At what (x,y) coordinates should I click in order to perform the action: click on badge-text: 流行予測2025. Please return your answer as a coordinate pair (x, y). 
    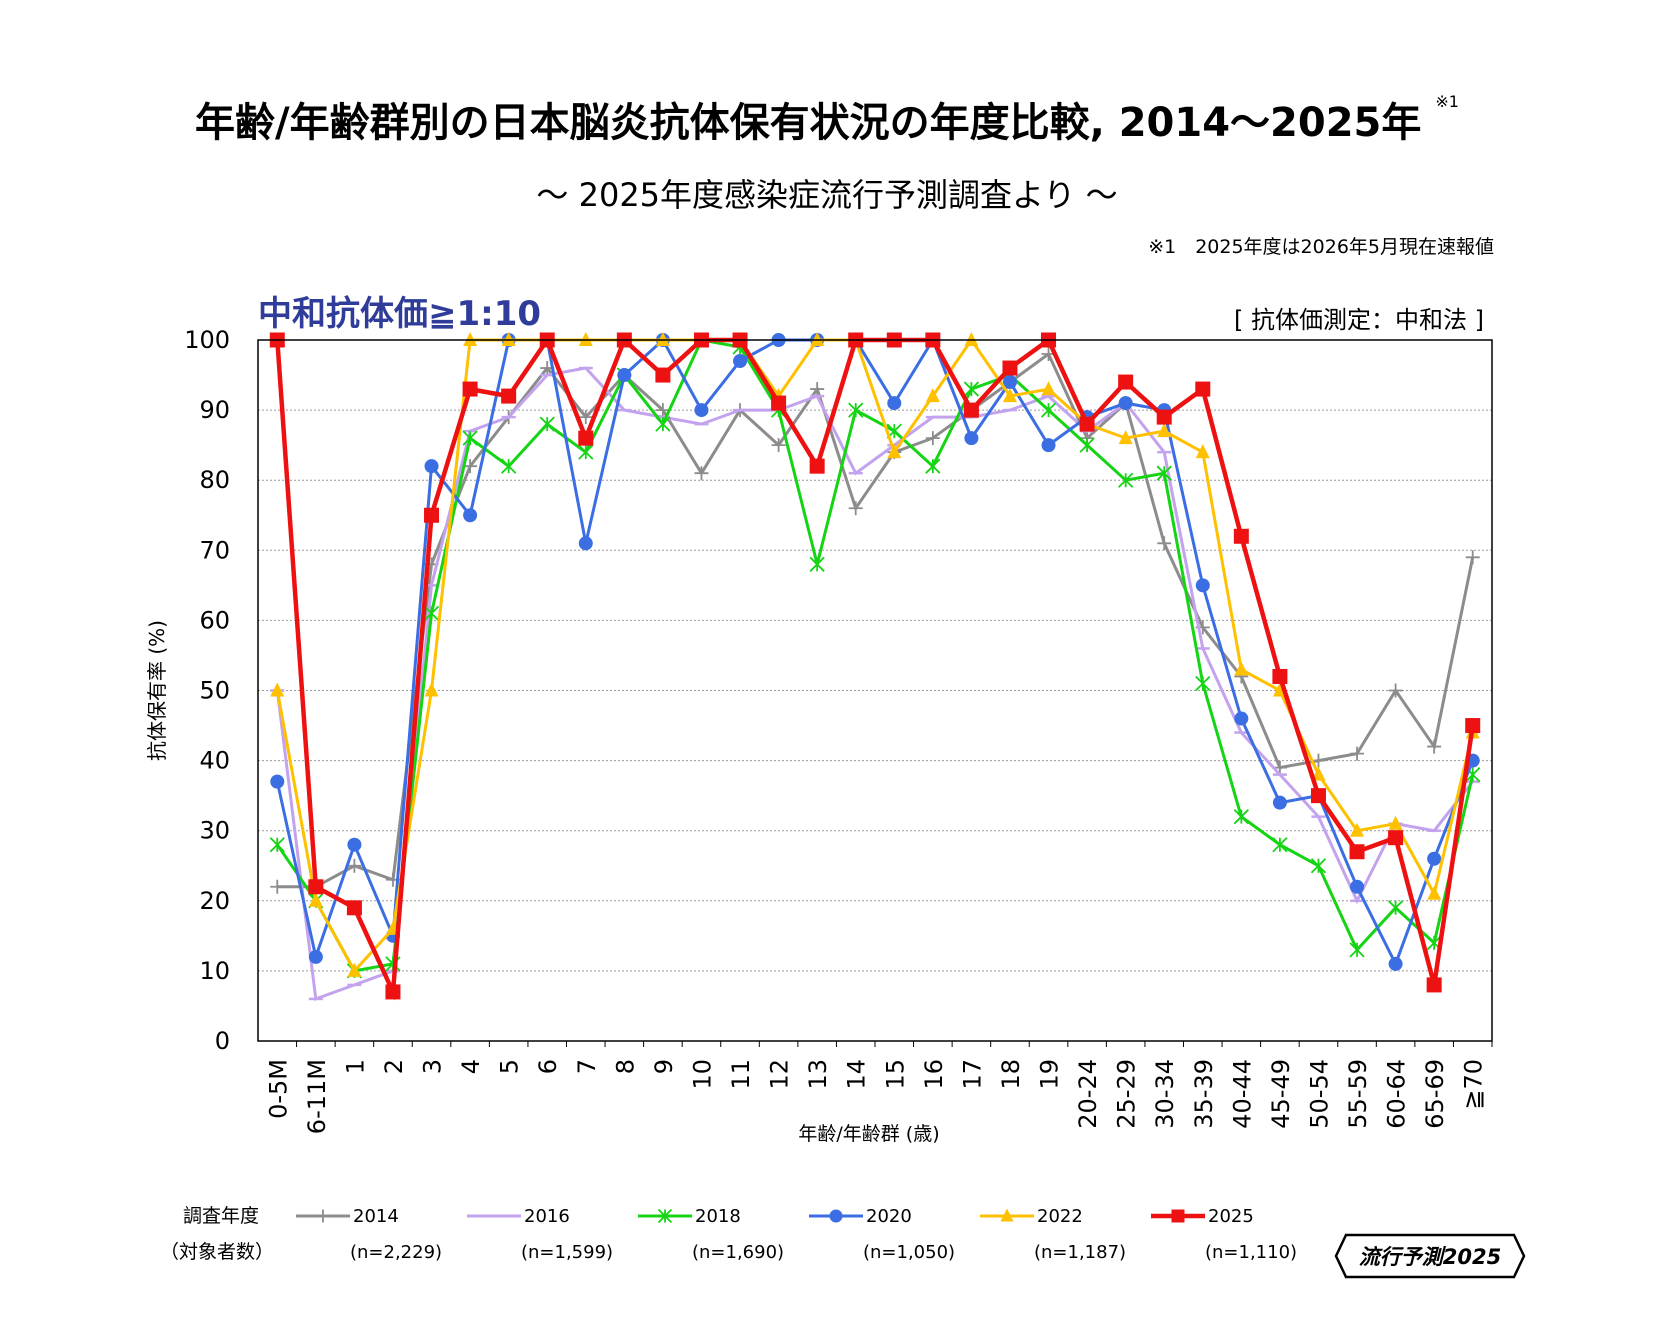
    Looking at the image, I should click on (1430, 1257).